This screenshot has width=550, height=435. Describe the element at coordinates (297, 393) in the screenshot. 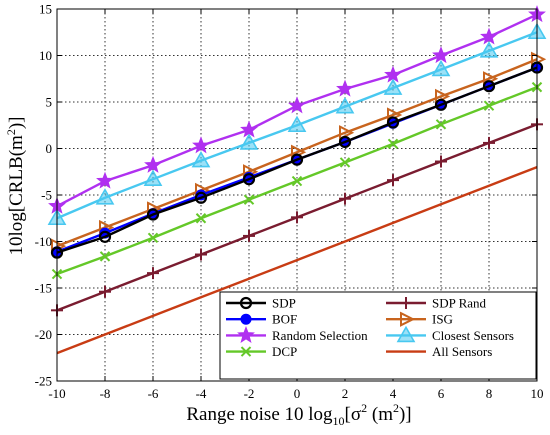

I see `x-tick-label: 0` at that location.